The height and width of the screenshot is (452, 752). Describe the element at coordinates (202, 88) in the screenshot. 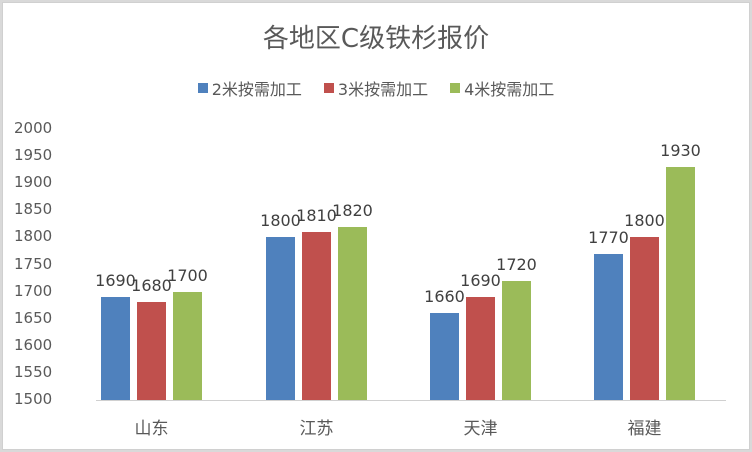

I see `legend-swatch-blue-icon` at that location.